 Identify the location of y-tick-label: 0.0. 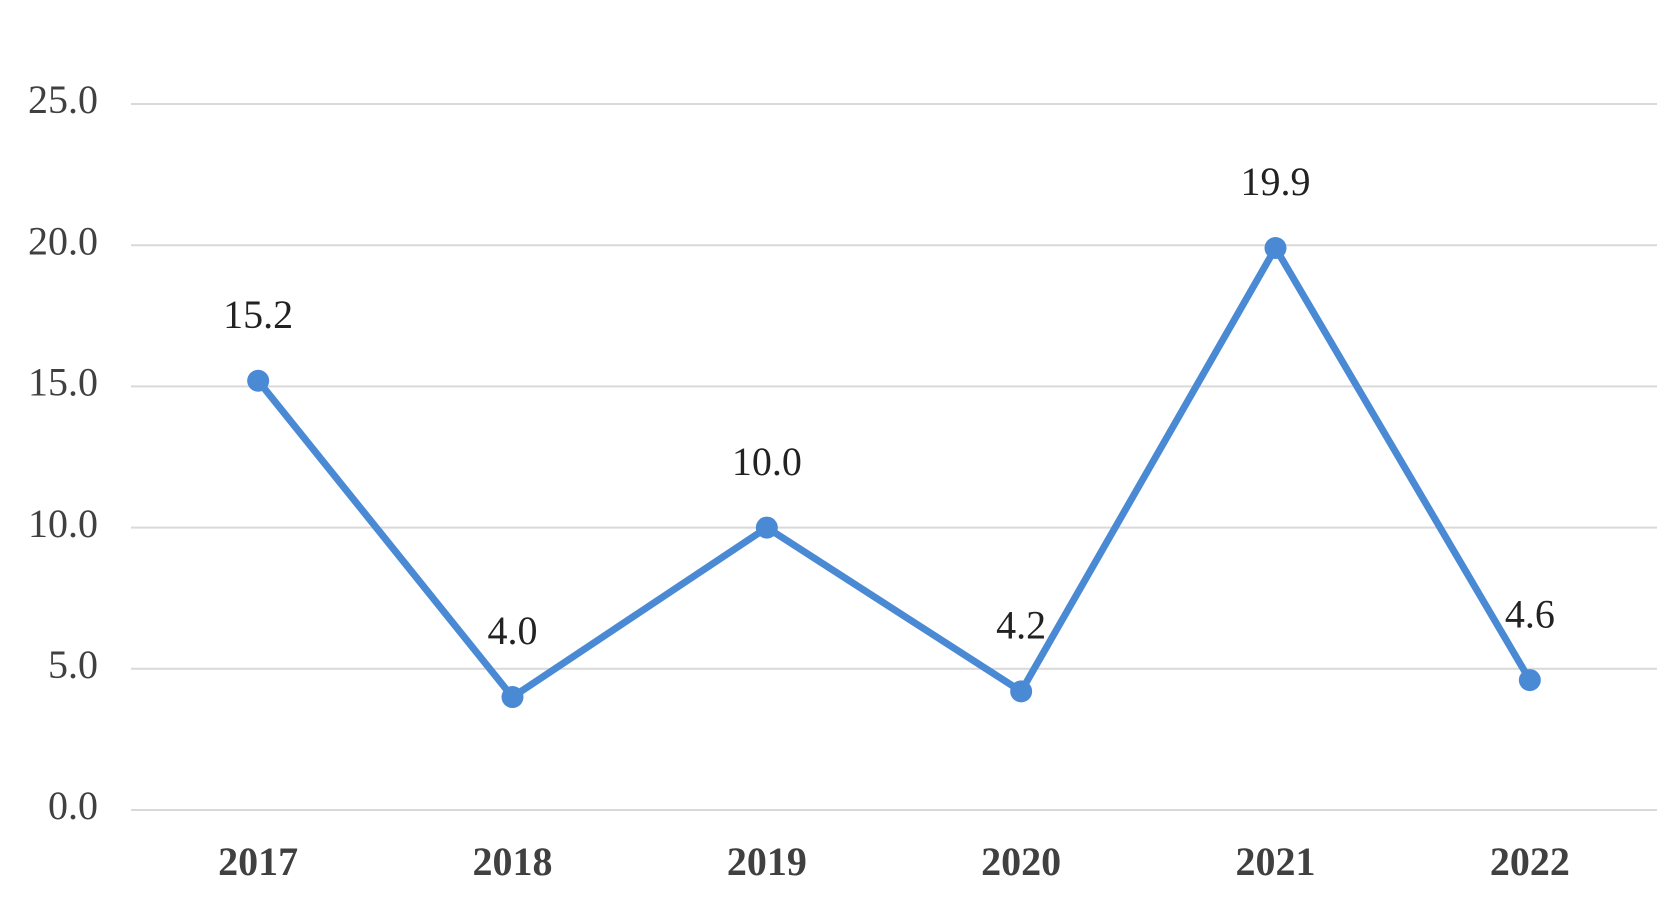
(73, 805).